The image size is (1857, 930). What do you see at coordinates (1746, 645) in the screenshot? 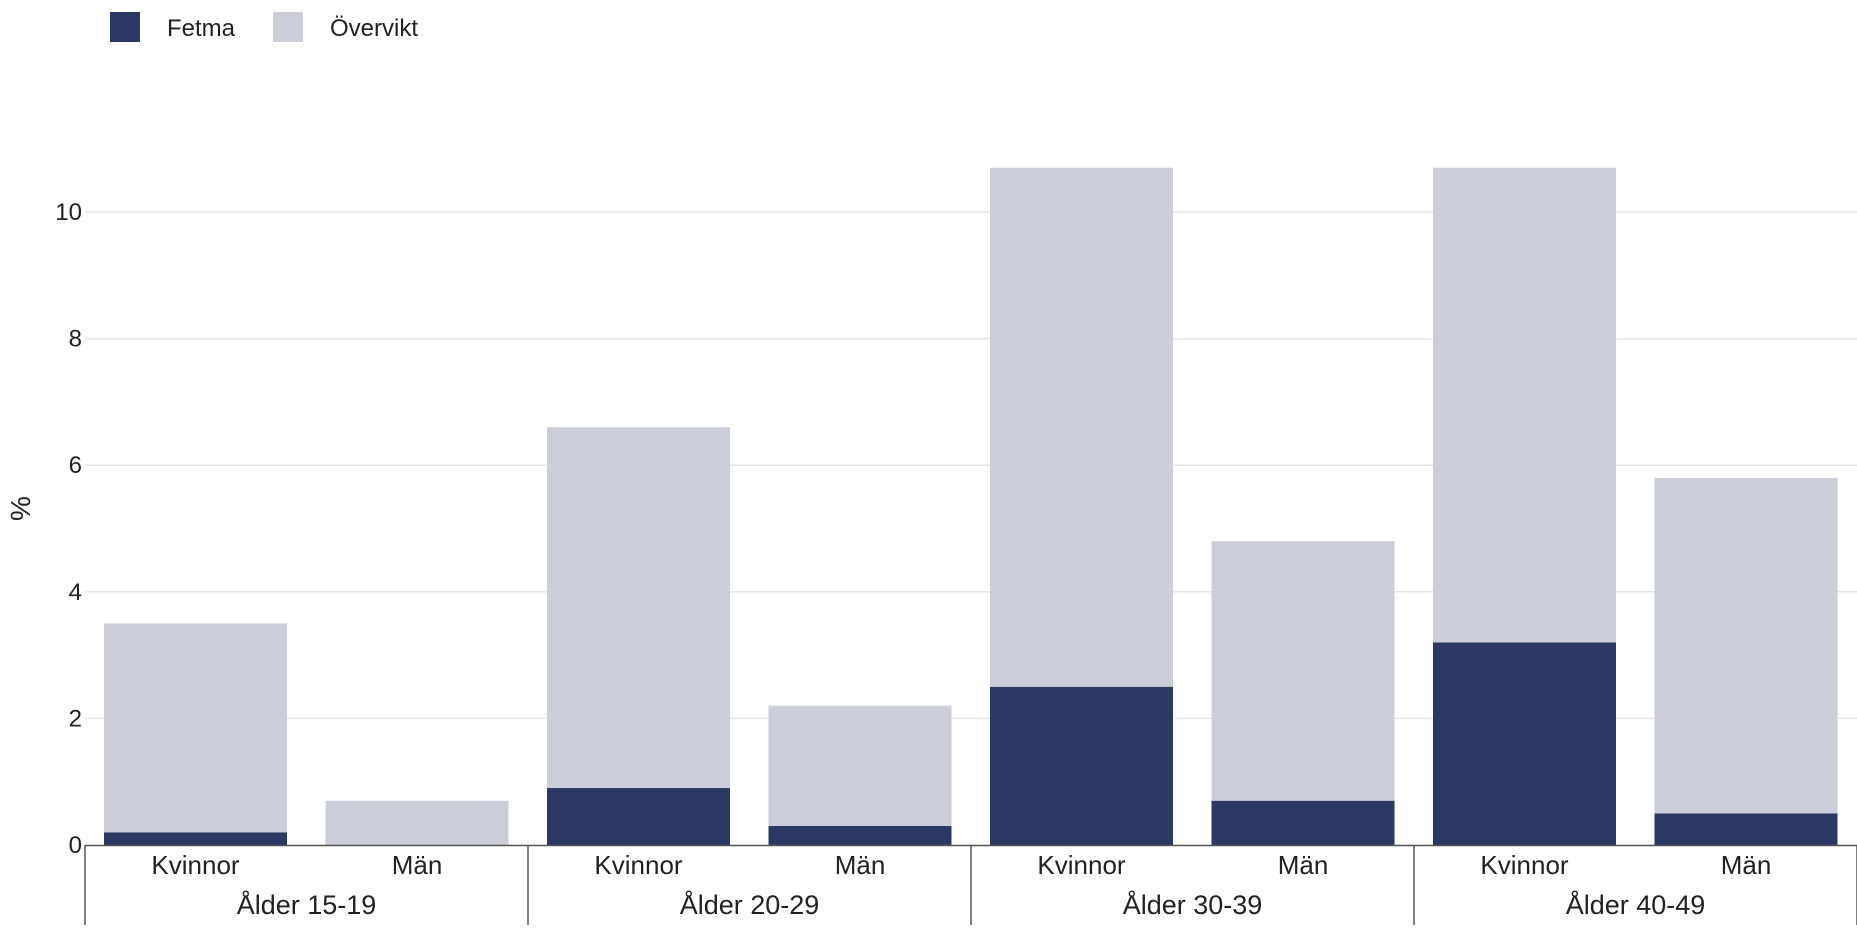
I see `bar--vervikt-7` at bounding box center [1746, 645].